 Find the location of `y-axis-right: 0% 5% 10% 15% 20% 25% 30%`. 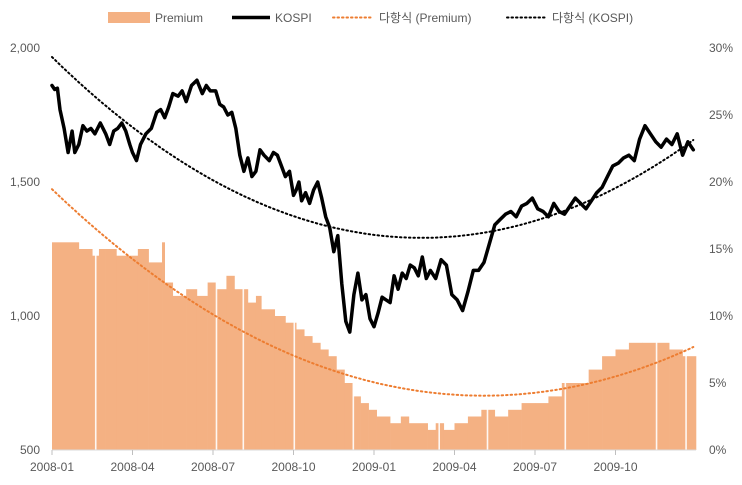

y-axis-right: 0% 5% 10% 15% 20% 25% 30% is located at coordinates (721, 249).